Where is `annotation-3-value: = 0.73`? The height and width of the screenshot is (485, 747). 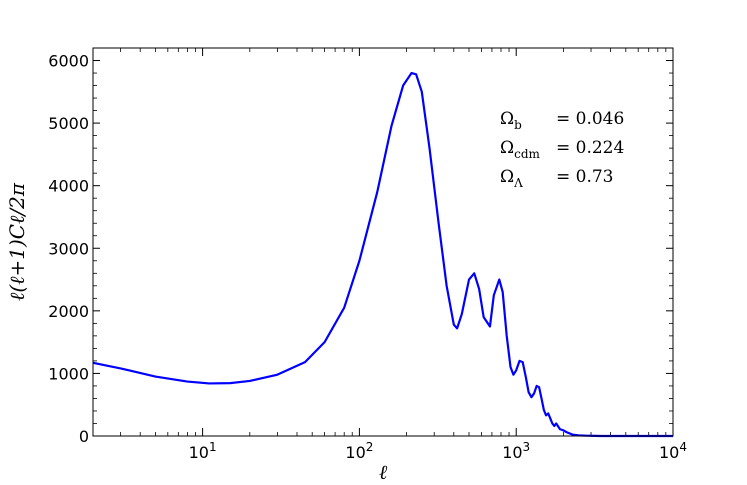
annotation-3-value: = 0.73 is located at coordinates (585, 177).